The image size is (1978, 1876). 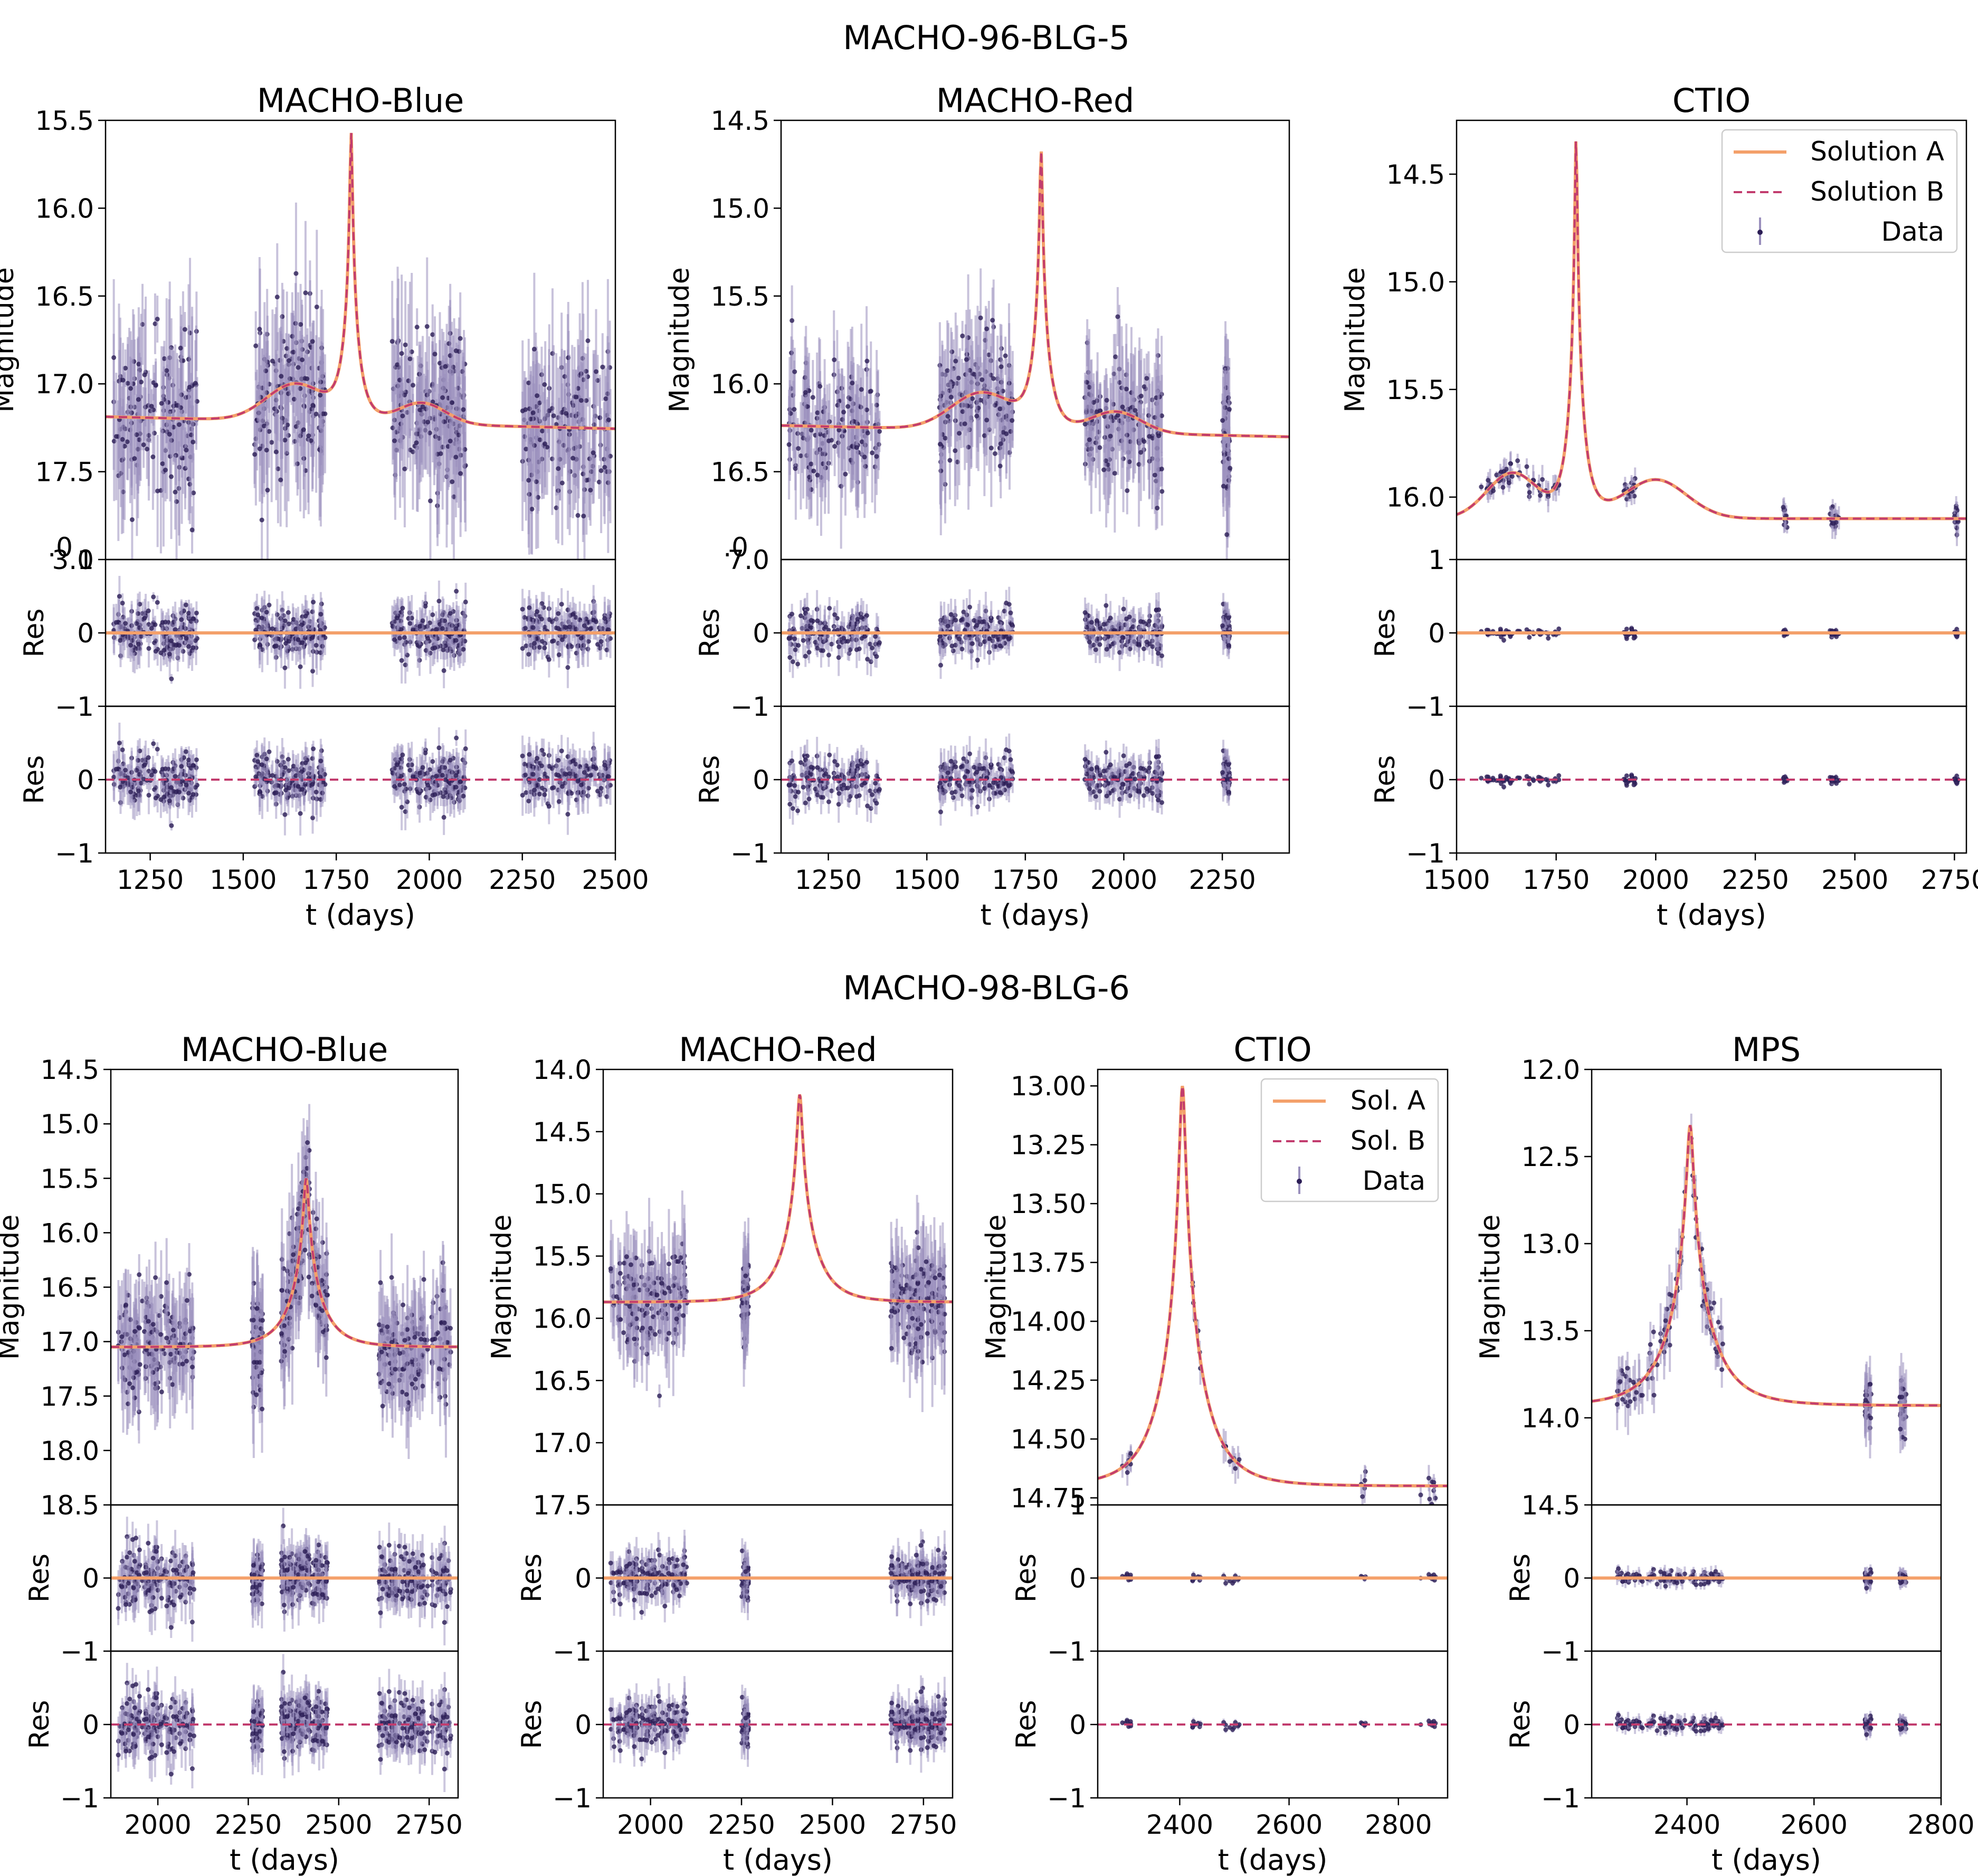 I want to click on ytick-label: 17.5, so click(x=64, y=472).